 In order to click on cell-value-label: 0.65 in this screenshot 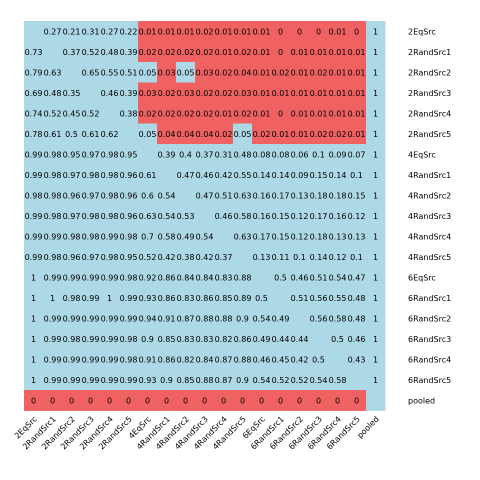, I will do `click(91, 72)`.